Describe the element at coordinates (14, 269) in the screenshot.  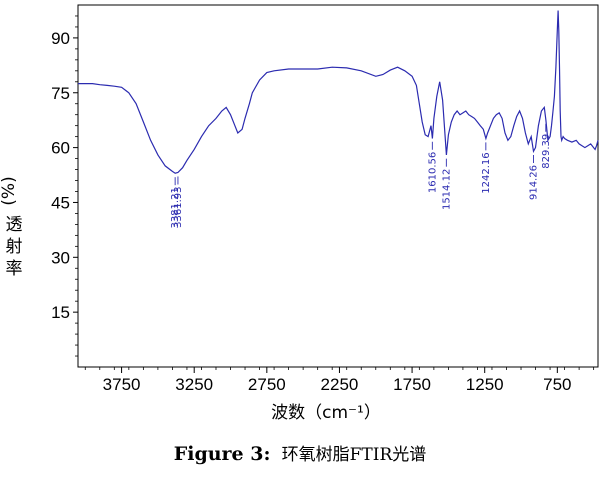
I see `y-axis-char-3: 率` at that location.